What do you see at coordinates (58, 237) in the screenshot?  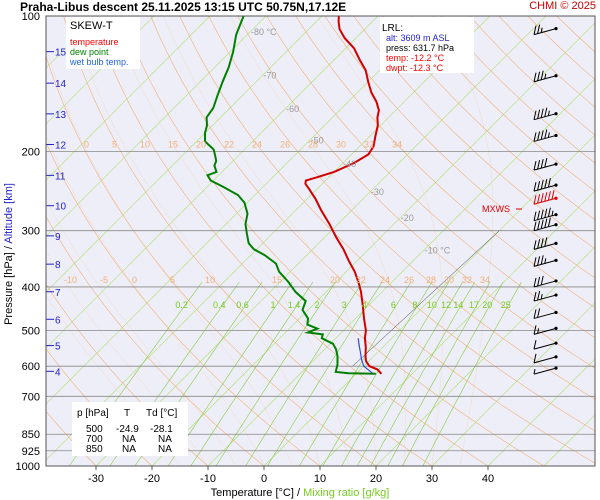 I see `altitude-tick-label: 9` at bounding box center [58, 237].